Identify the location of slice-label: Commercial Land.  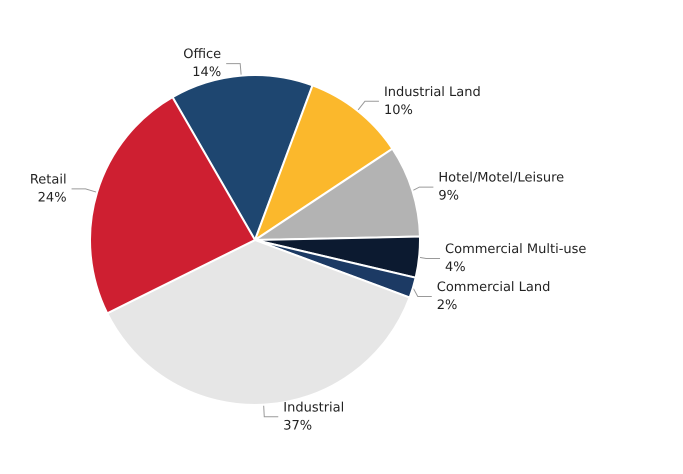
(493, 287).